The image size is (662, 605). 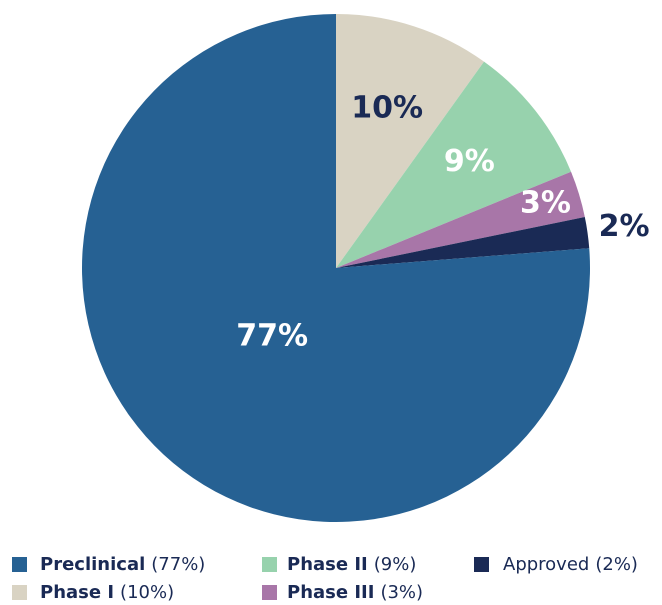 I want to click on legend-label: Preclinical (77%), so click(x=122, y=564).